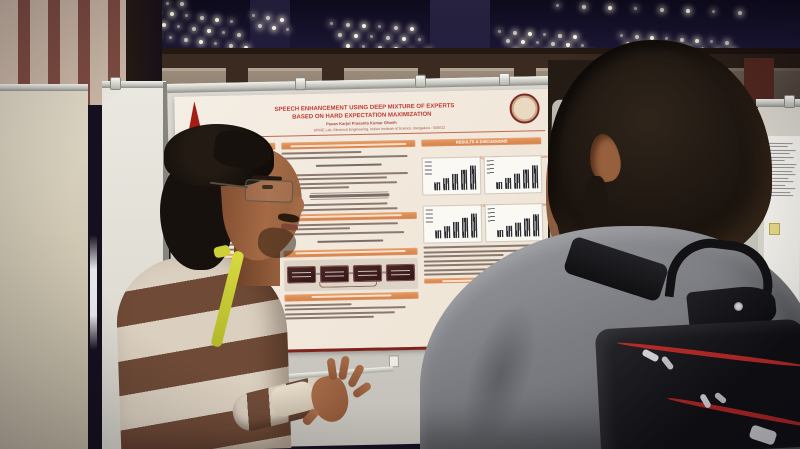 The height and width of the screenshot is (449, 800). Describe the element at coordinates (699, 278) in the screenshot. I see `aluminum-strip` at that location.